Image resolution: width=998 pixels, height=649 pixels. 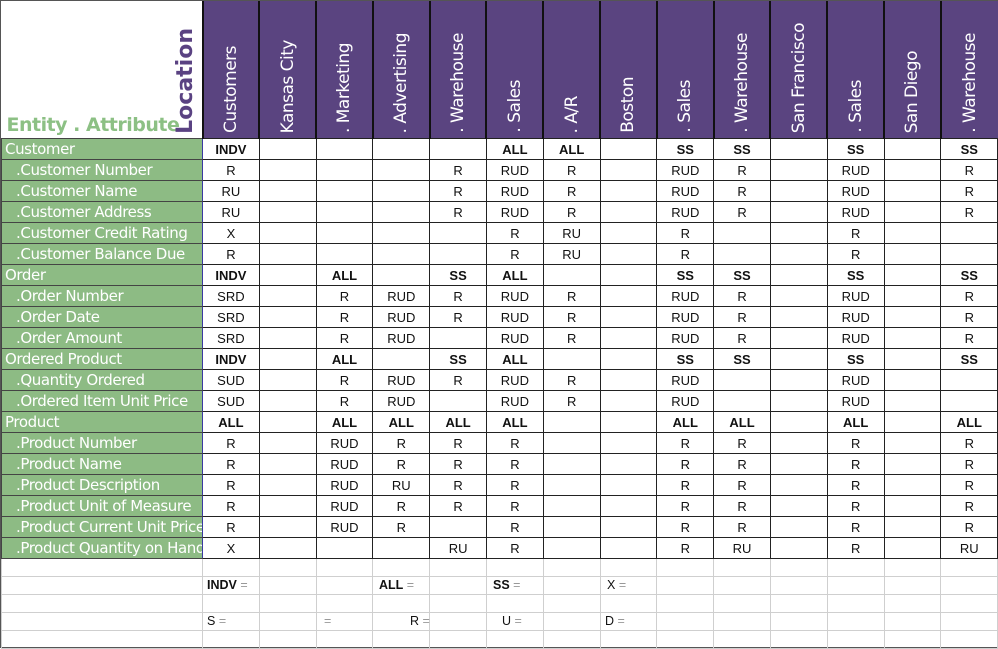 What do you see at coordinates (231, 317) in the screenshot?
I see `matrix-cell: SRD` at bounding box center [231, 317].